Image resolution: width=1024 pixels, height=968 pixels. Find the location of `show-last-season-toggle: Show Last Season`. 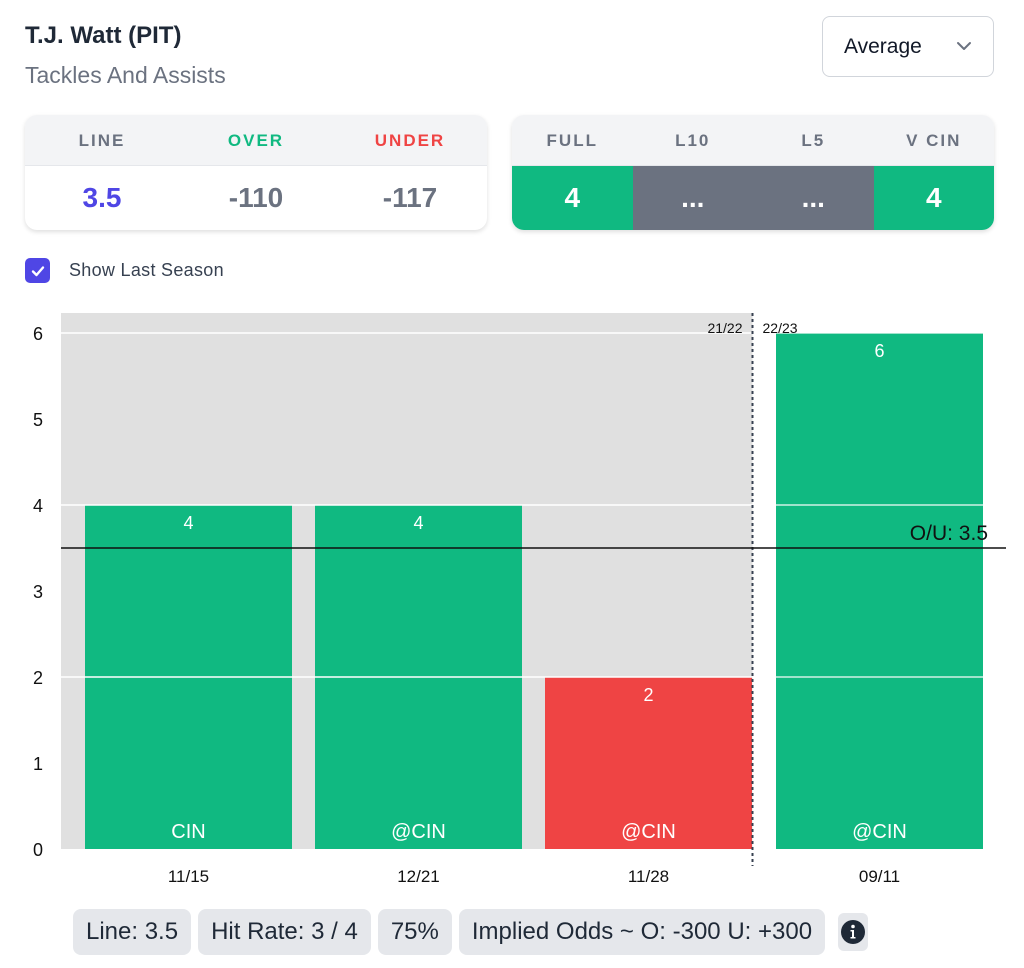

show-last-season-toggle: Show Last Season is located at coordinates (124, 270).